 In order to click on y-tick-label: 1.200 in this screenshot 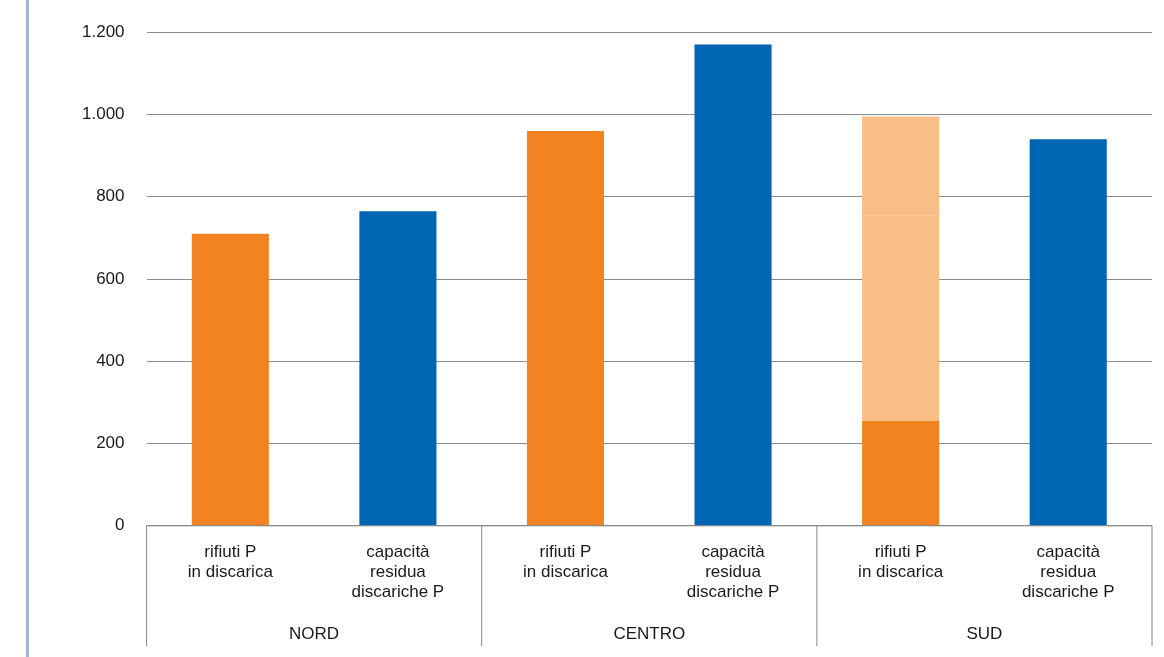, I will do `click(103, 31)`.